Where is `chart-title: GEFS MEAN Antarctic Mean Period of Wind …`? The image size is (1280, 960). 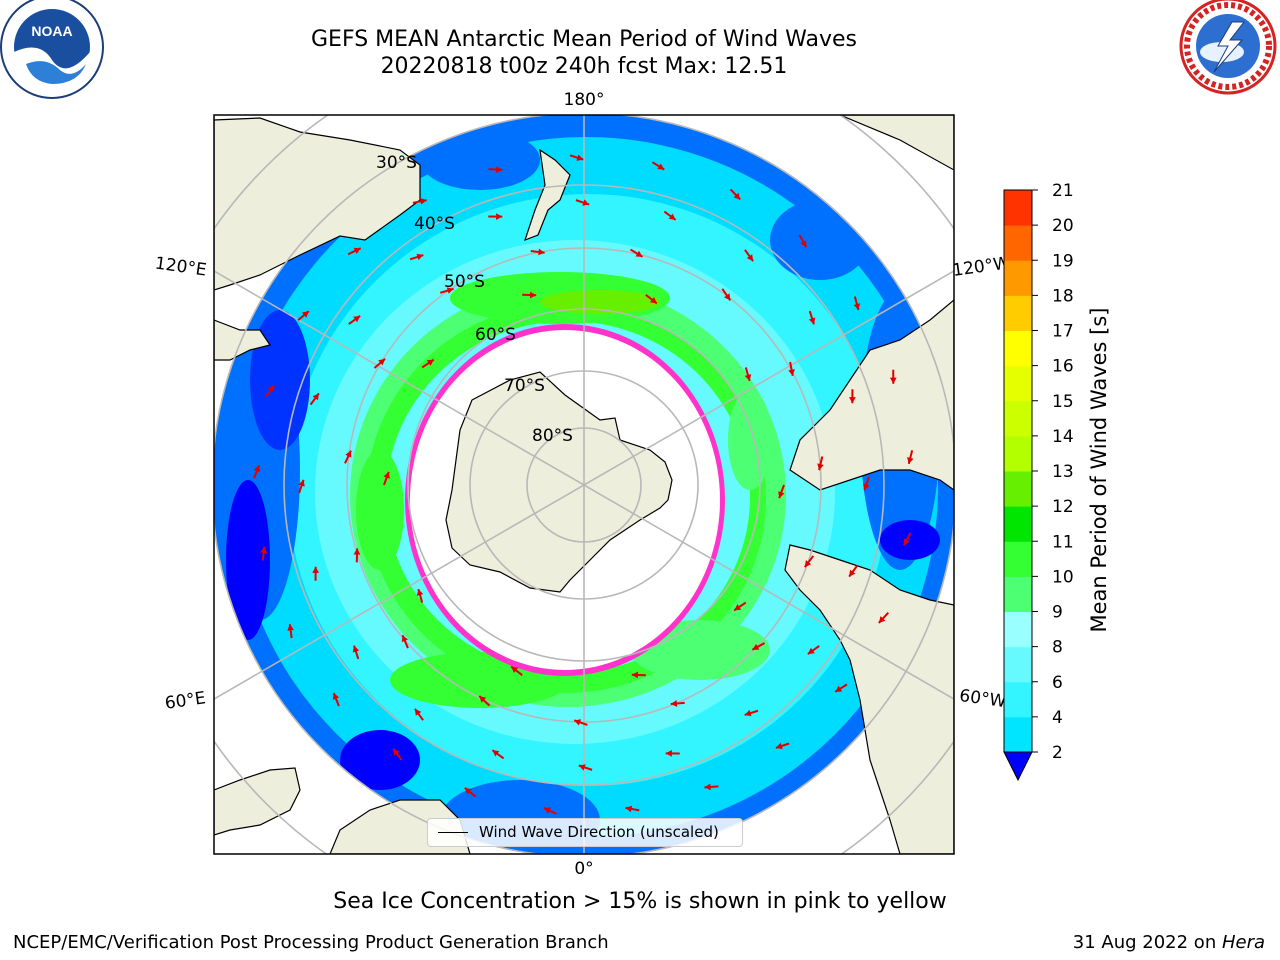 chart-title: GEFS MEAN Antarctic Mean Period of Wind … is located at coordinates (584, 39).